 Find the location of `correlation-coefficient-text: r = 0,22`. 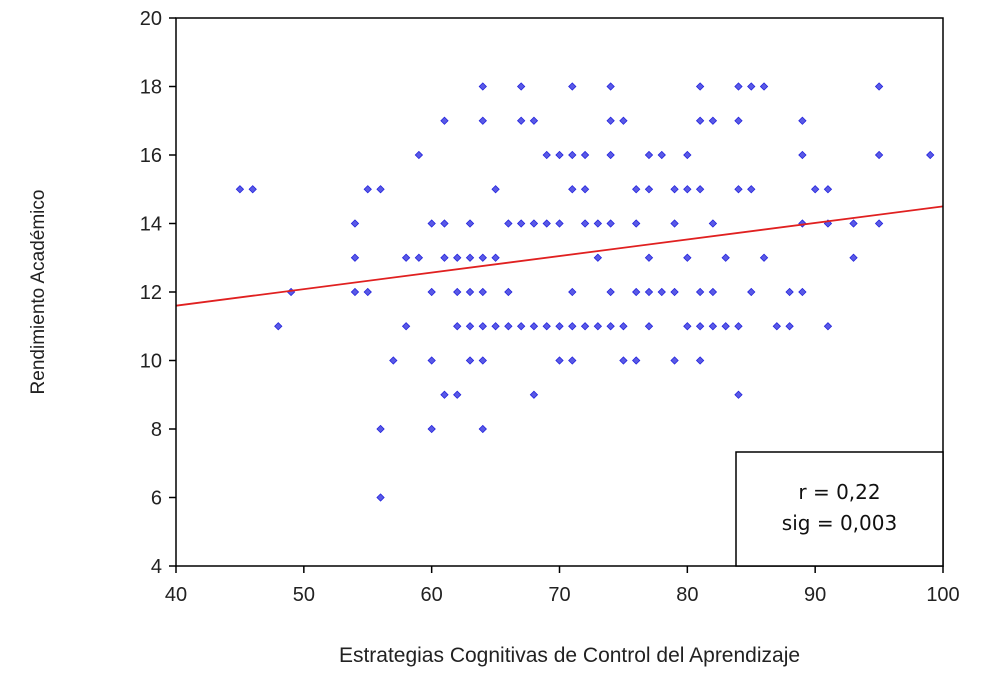

correlation-coefficient-text: r = 0,22 is located at coordinates (839, 492).